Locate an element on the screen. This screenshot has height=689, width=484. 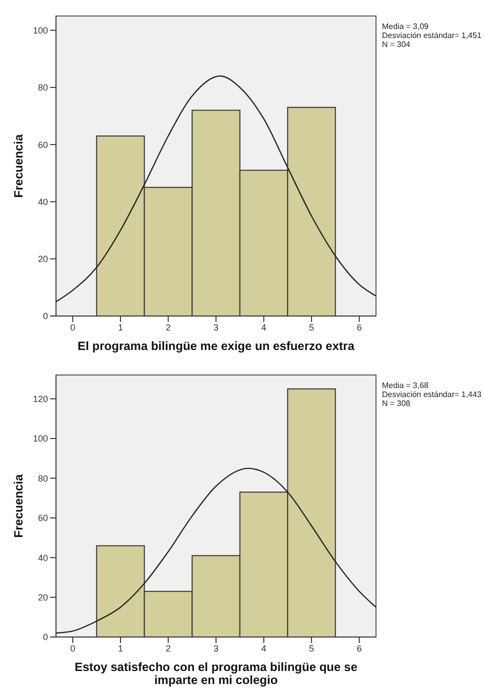
text: N = 304 is located at coordinates (397, 44).